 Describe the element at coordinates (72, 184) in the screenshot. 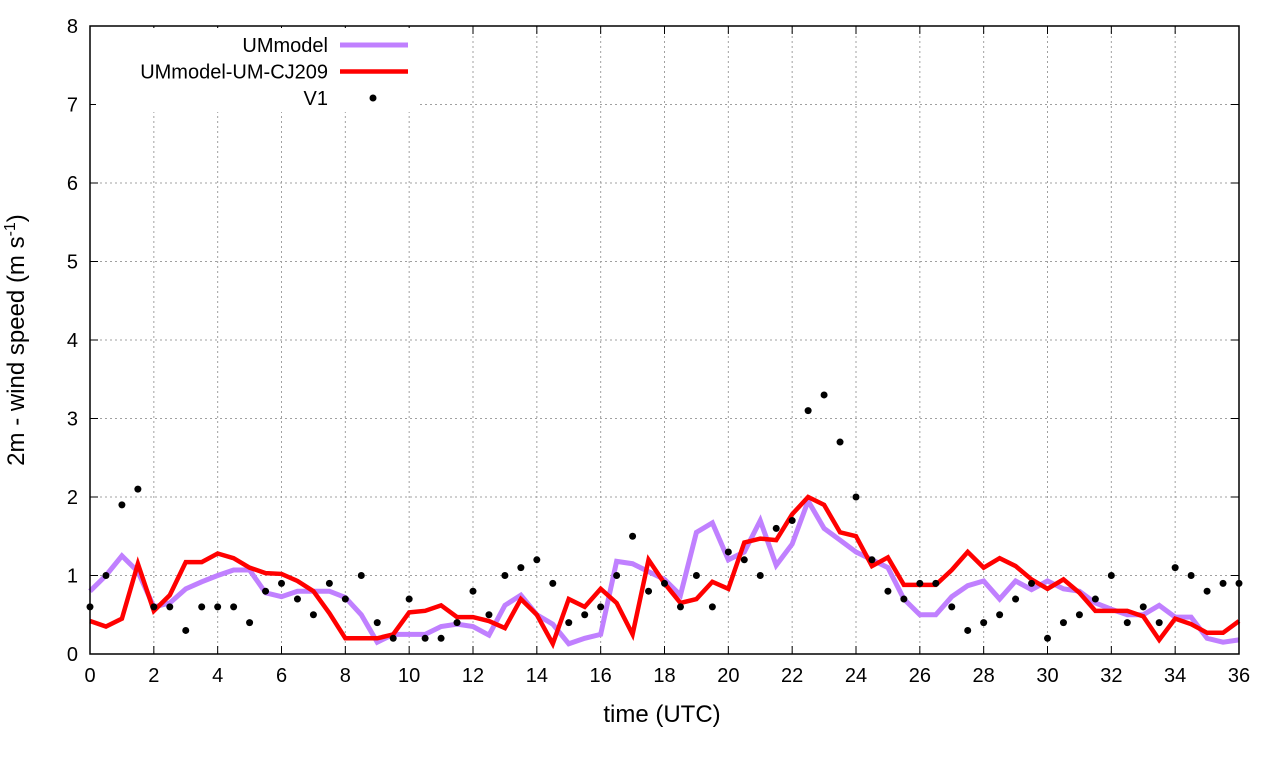

I see `y-tick-label: 6` at that location.